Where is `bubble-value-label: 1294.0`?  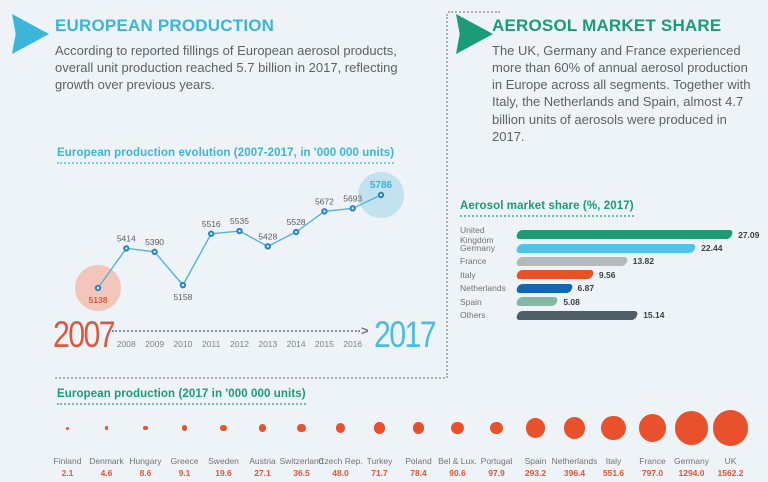
bubble-value-label: 1294.0 is located at coordinates (691, 473).